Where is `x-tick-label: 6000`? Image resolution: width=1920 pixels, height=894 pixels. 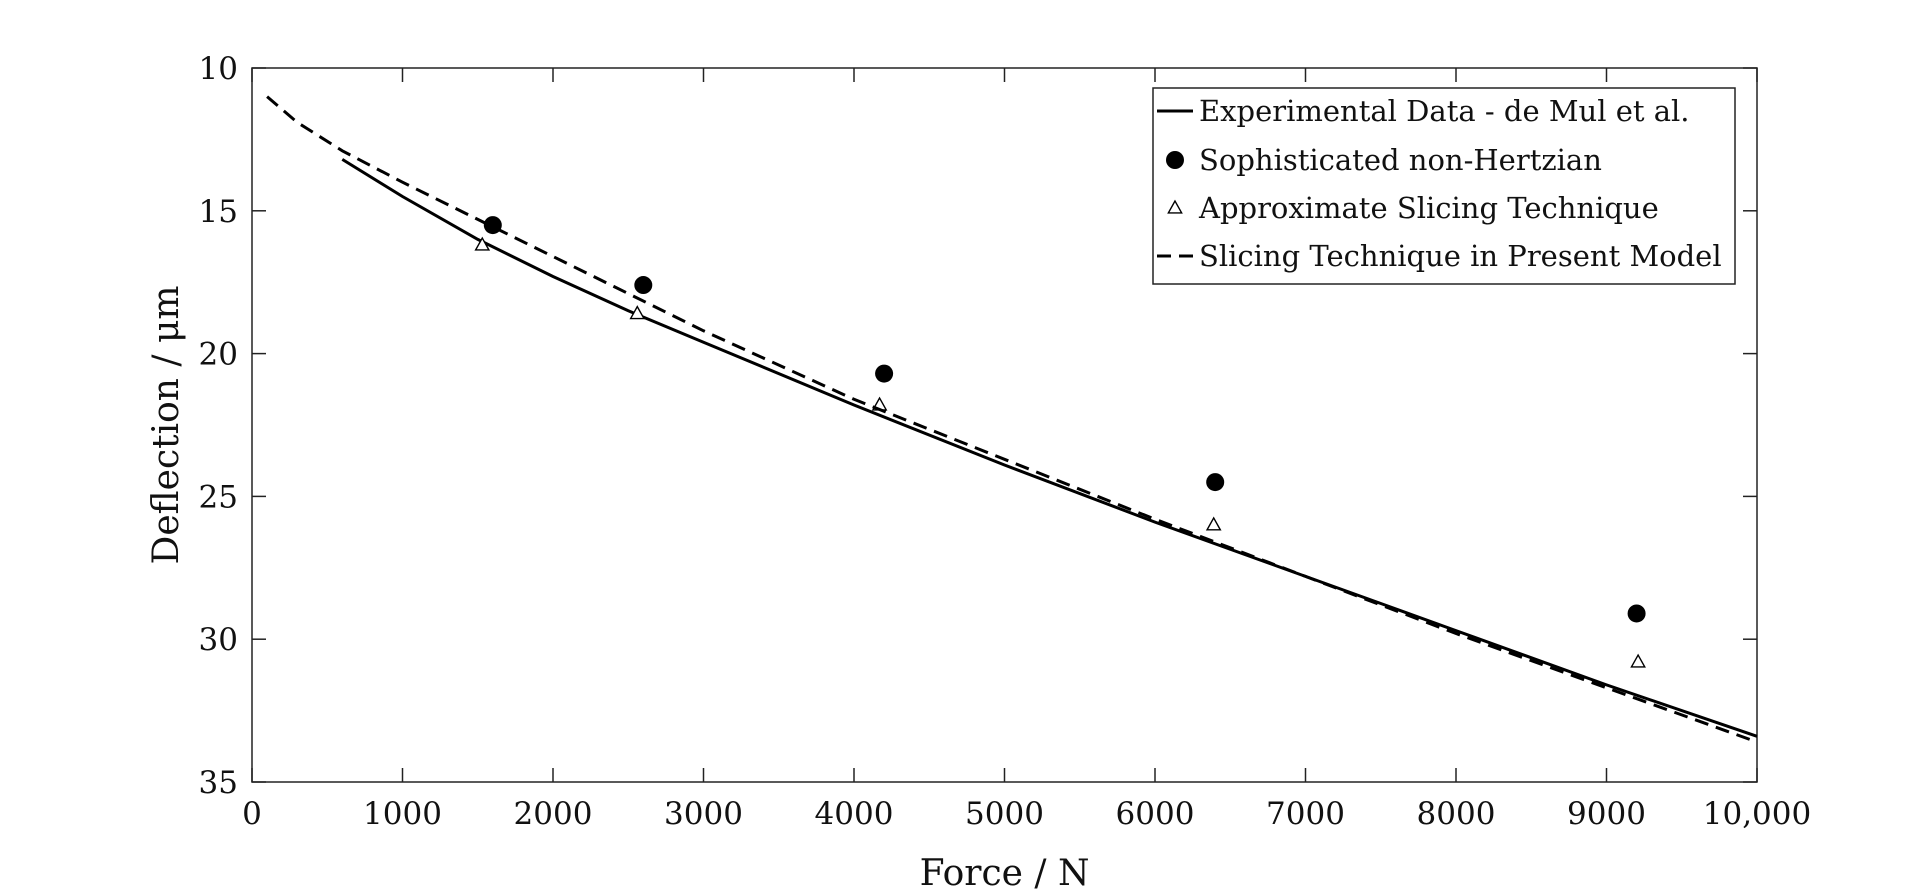 x-tick-label: 6000 is located at coordinates (1155, 814).